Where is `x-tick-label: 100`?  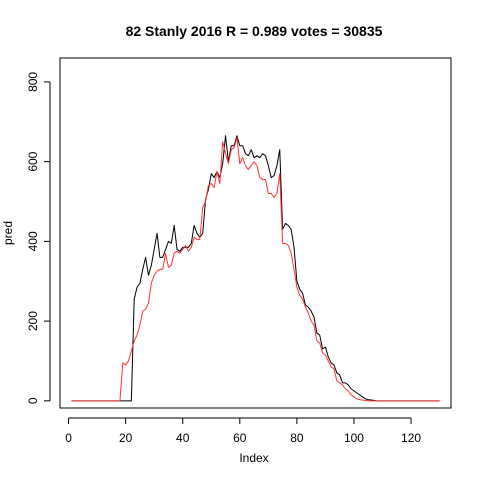 x-tick-label: 100 is located at coordinates (354, 438).